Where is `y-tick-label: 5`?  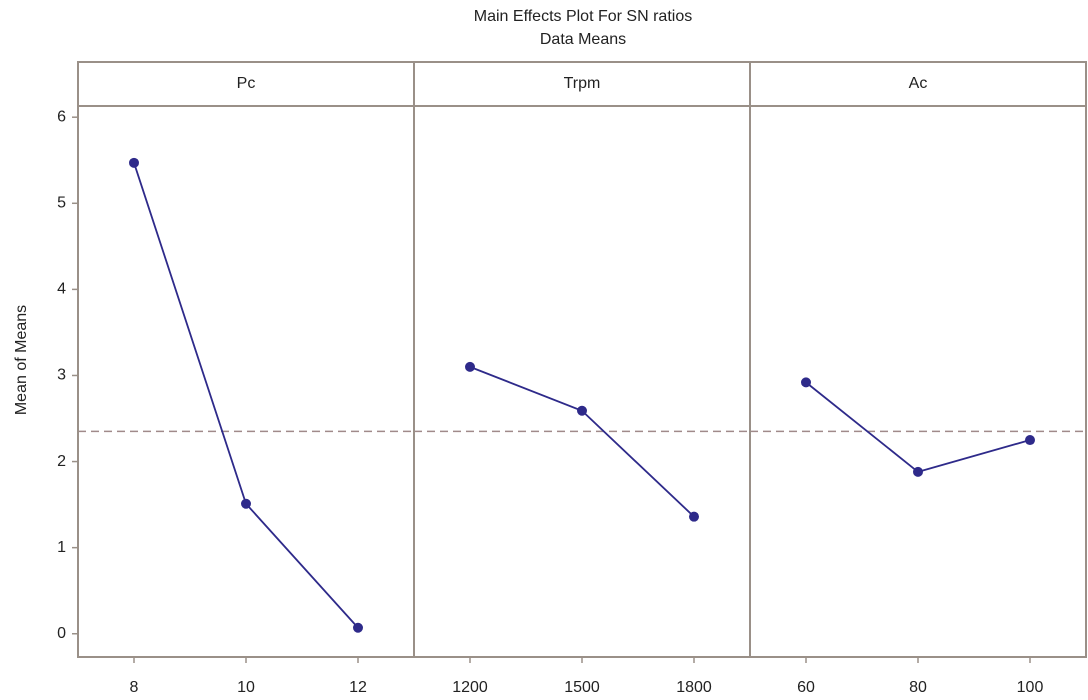 y-tick-label: 5 is located at coordinates (61, 203).